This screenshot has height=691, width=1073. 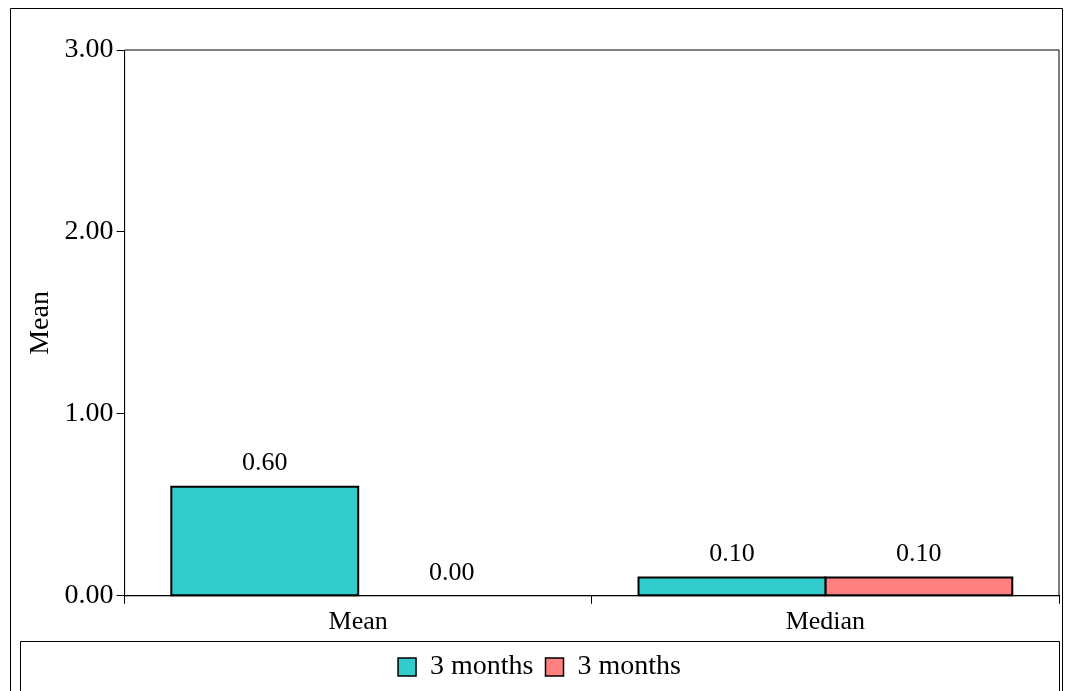 What do you see at coordinates (89, 230) in the screenshot?
I see `y-tick-label: 2.00` at bounding box center [89, 230].